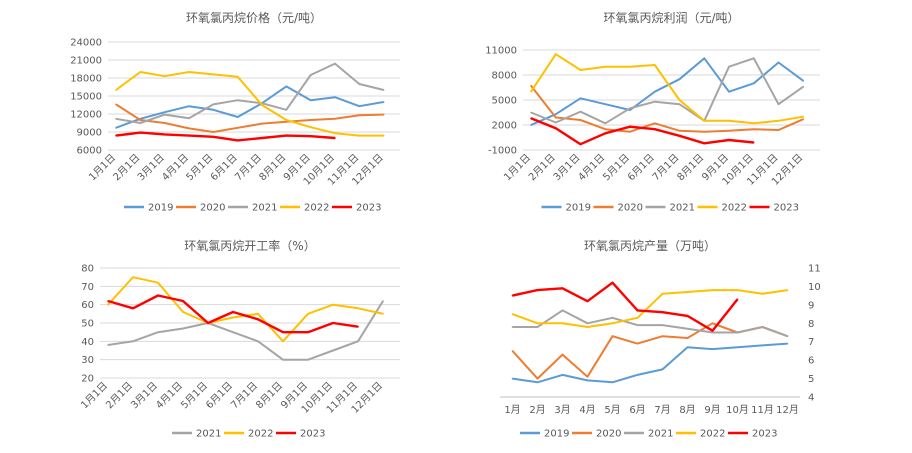 The width and height of the screenshot is (912, 453). I want to click on x-tick-label: 8月1日, so click(691, 168).